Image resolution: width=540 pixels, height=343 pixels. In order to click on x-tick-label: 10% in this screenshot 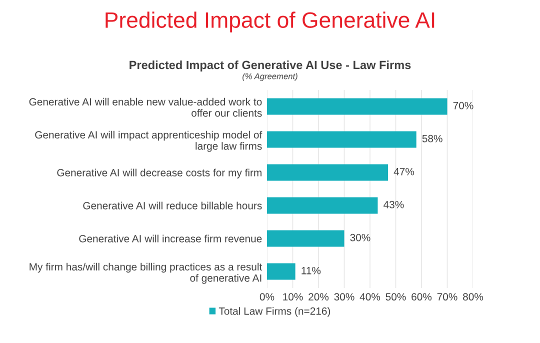, I will do `click(293, 297)`.